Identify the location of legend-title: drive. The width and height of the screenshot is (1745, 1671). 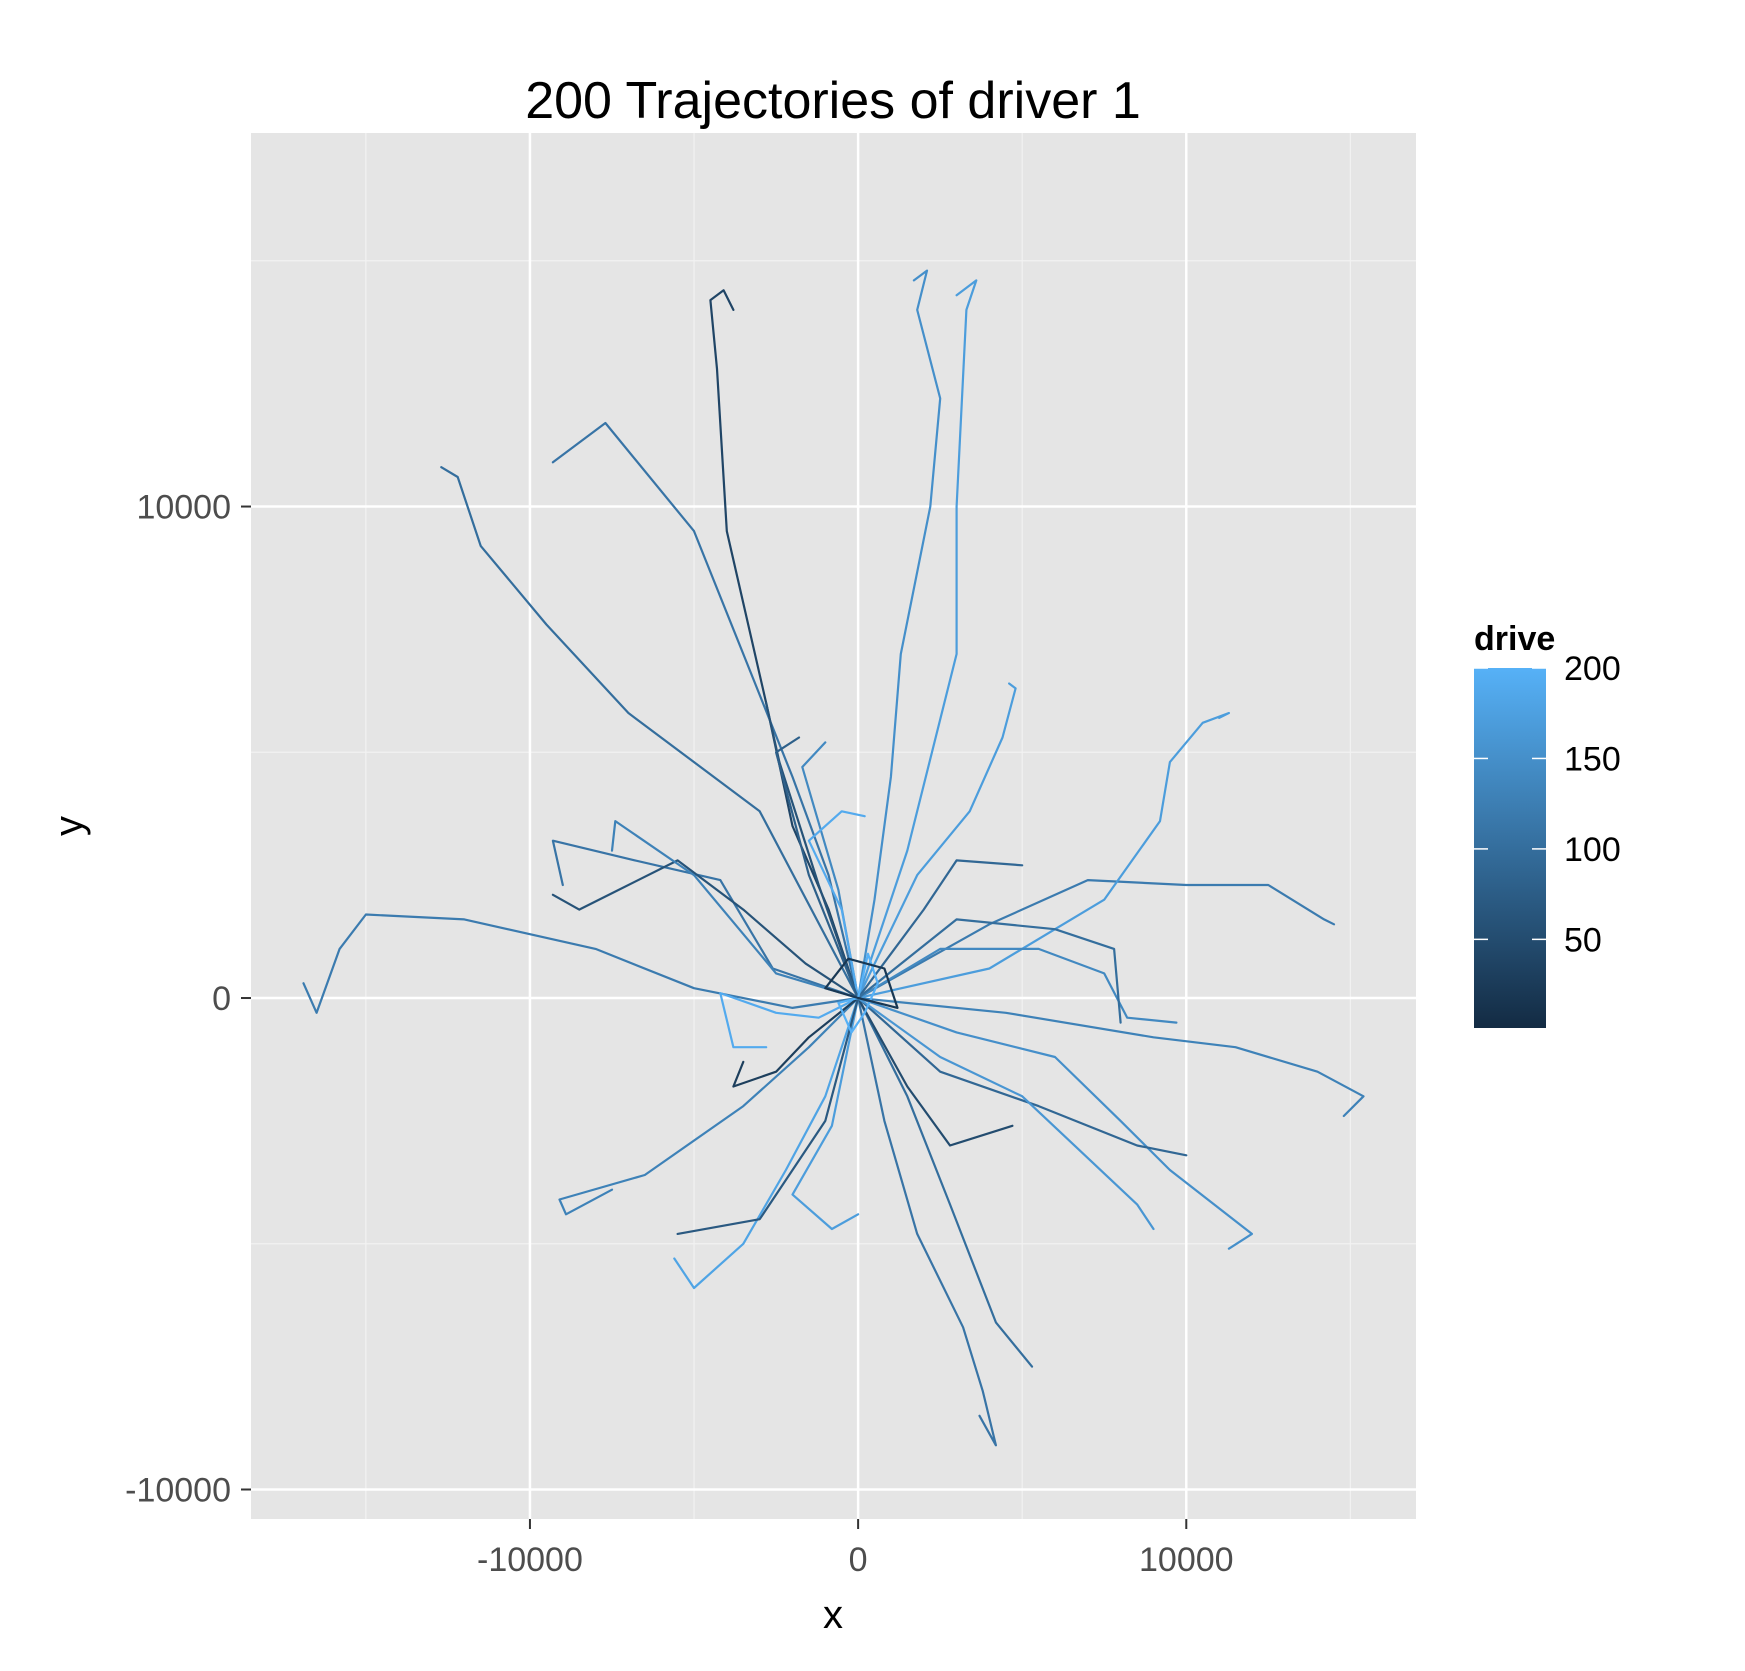
(1514, 639).